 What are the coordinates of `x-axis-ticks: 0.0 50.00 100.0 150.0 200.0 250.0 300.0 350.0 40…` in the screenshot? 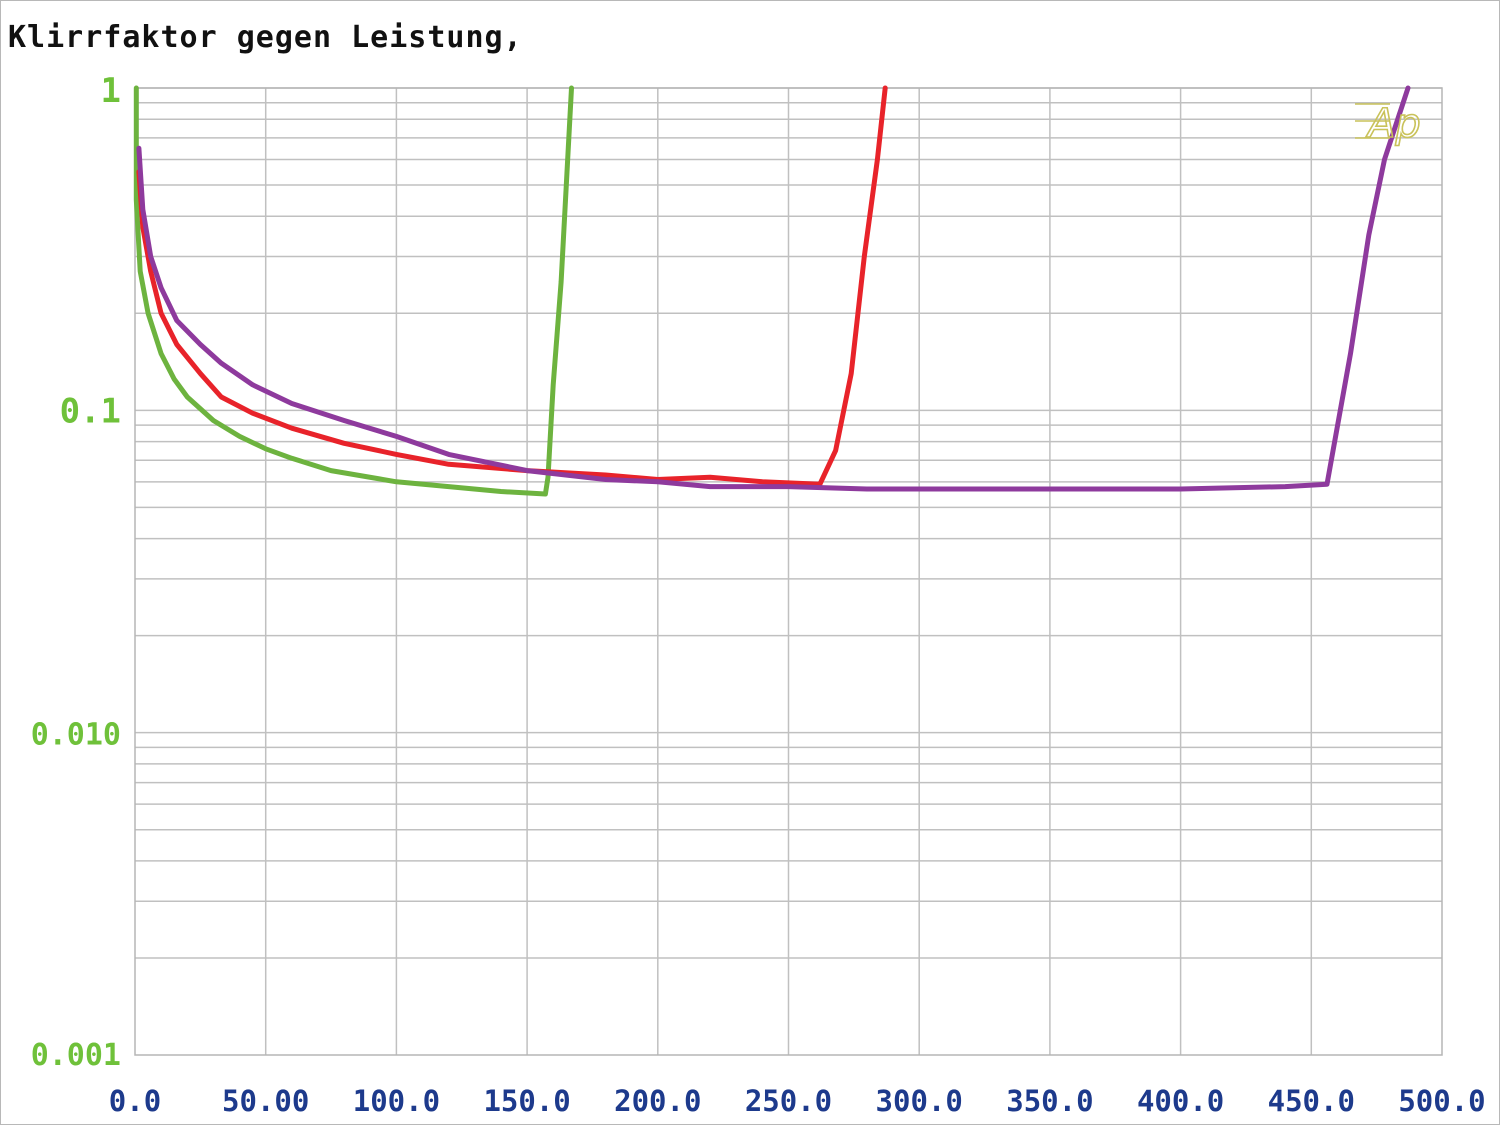 It's located at (797, 1101).